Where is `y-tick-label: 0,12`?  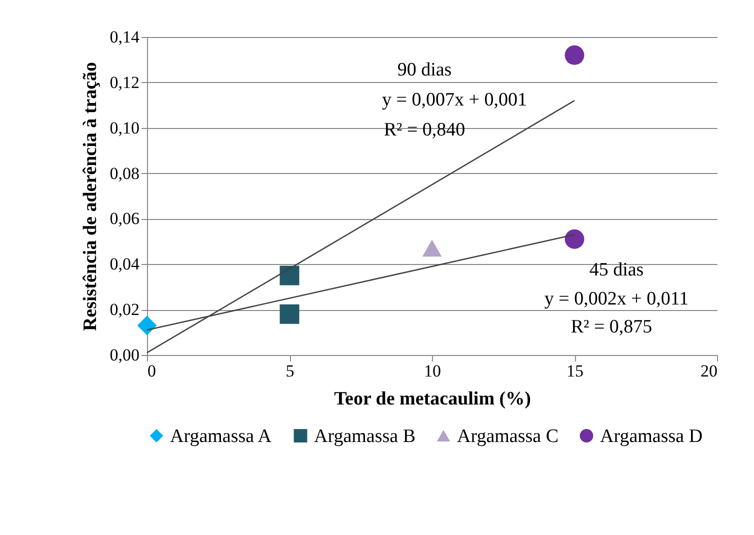 y-tick-label: 0,12 is located at coordinates (125, 82).